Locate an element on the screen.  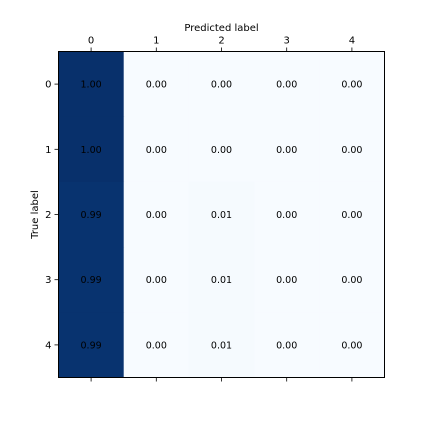
y-tick-label: 3 is located at coordinates (48, 280).